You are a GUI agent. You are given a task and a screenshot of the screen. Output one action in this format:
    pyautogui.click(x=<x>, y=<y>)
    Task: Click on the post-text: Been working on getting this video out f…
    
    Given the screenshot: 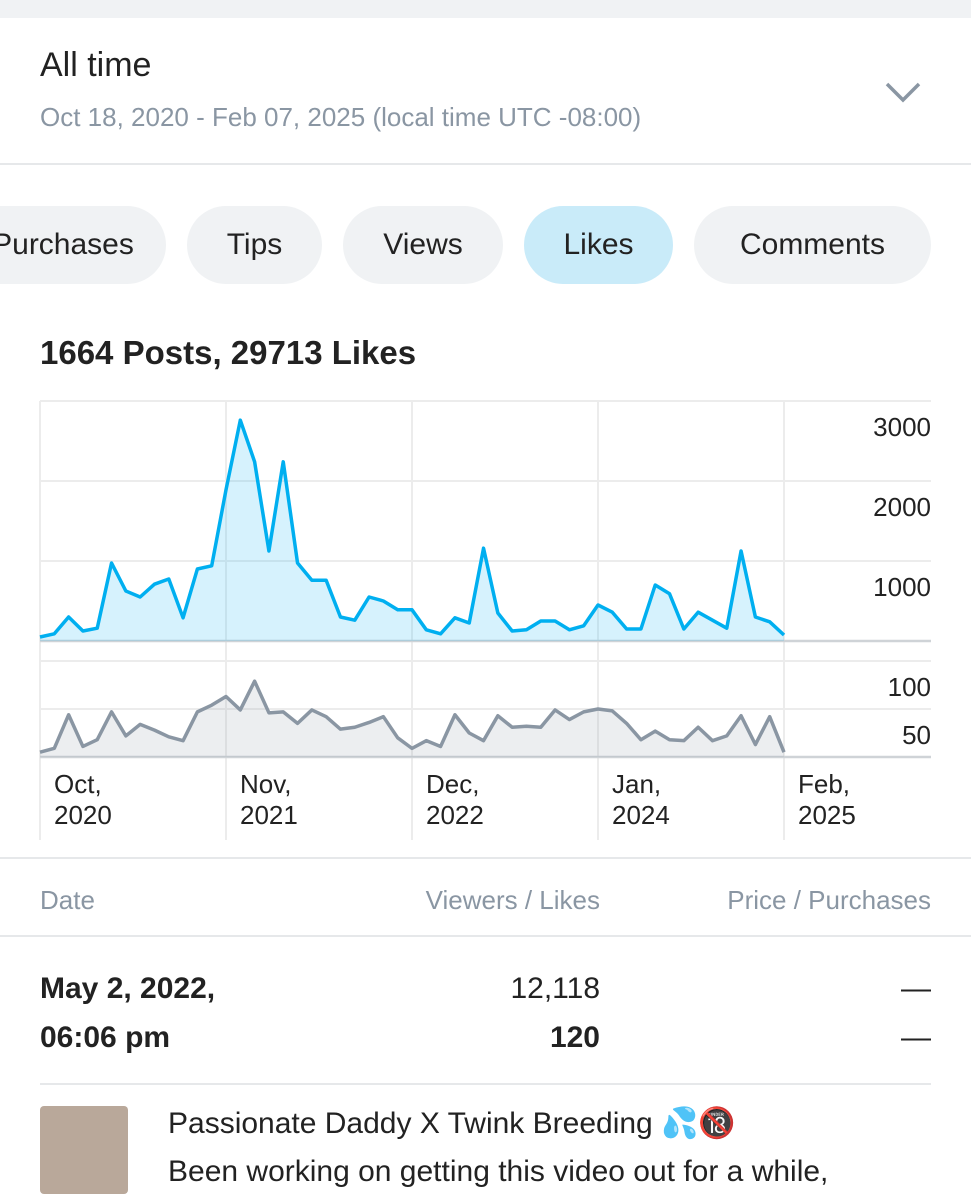 What is the action you would take?
    pyautogui.click(x=498, y=1171)
    